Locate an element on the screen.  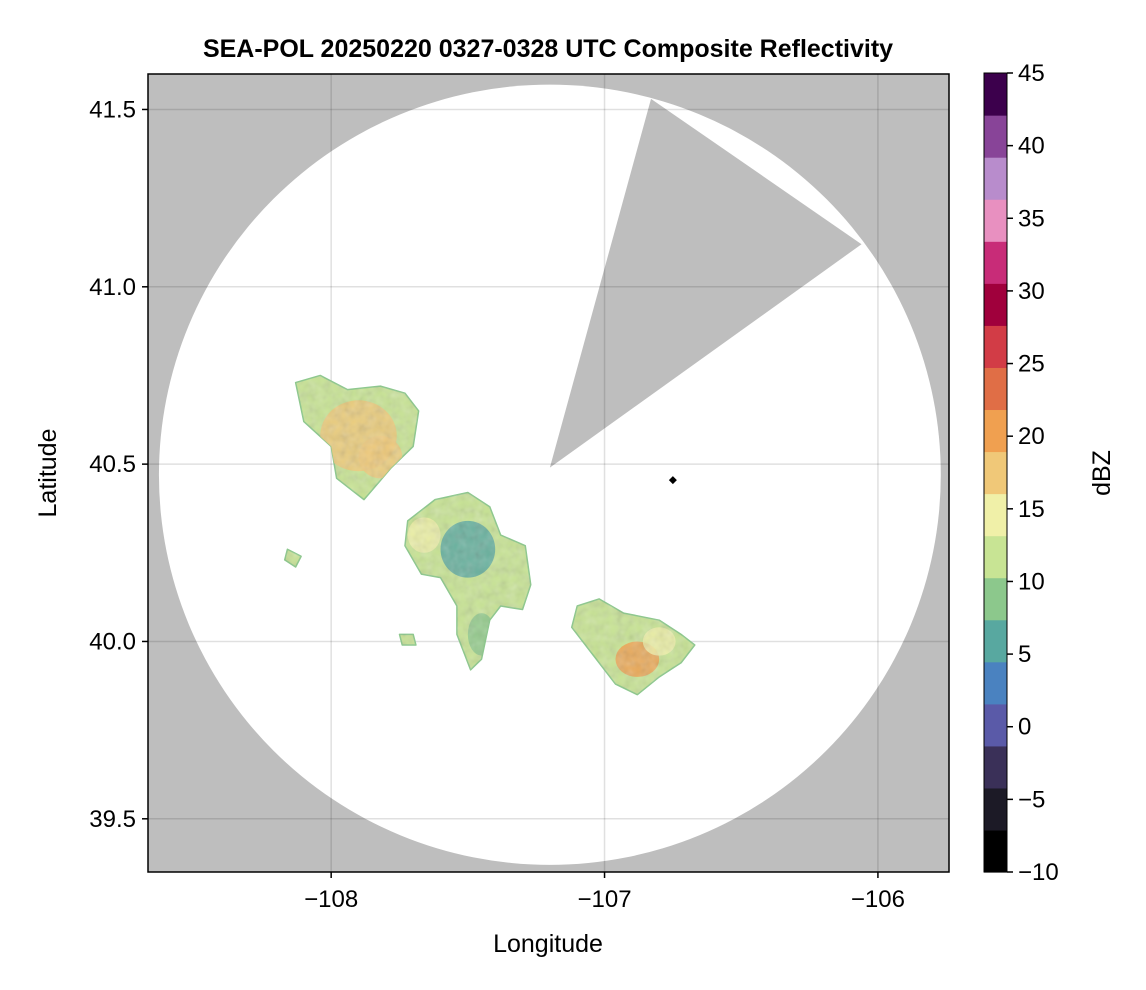
echo-region-southeast-cell is located at coordinates (633, 647).